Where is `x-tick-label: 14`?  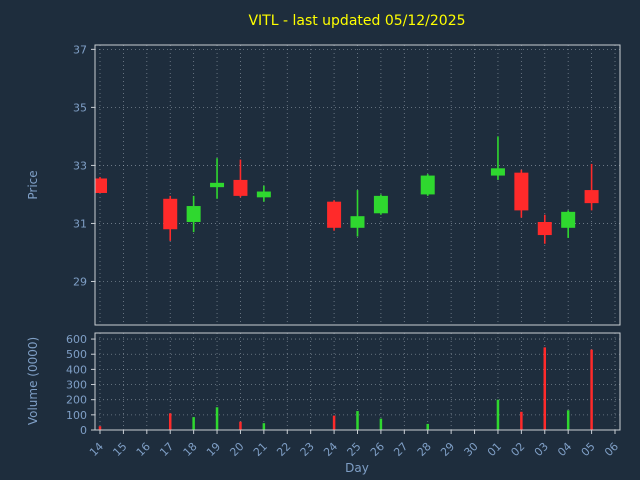
x-tick-label: 14 is located at coordinates (96, 449).